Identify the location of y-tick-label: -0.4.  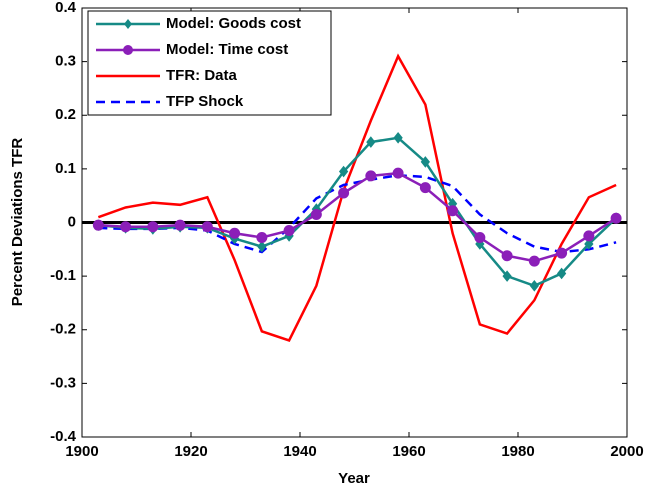
(63, 436).